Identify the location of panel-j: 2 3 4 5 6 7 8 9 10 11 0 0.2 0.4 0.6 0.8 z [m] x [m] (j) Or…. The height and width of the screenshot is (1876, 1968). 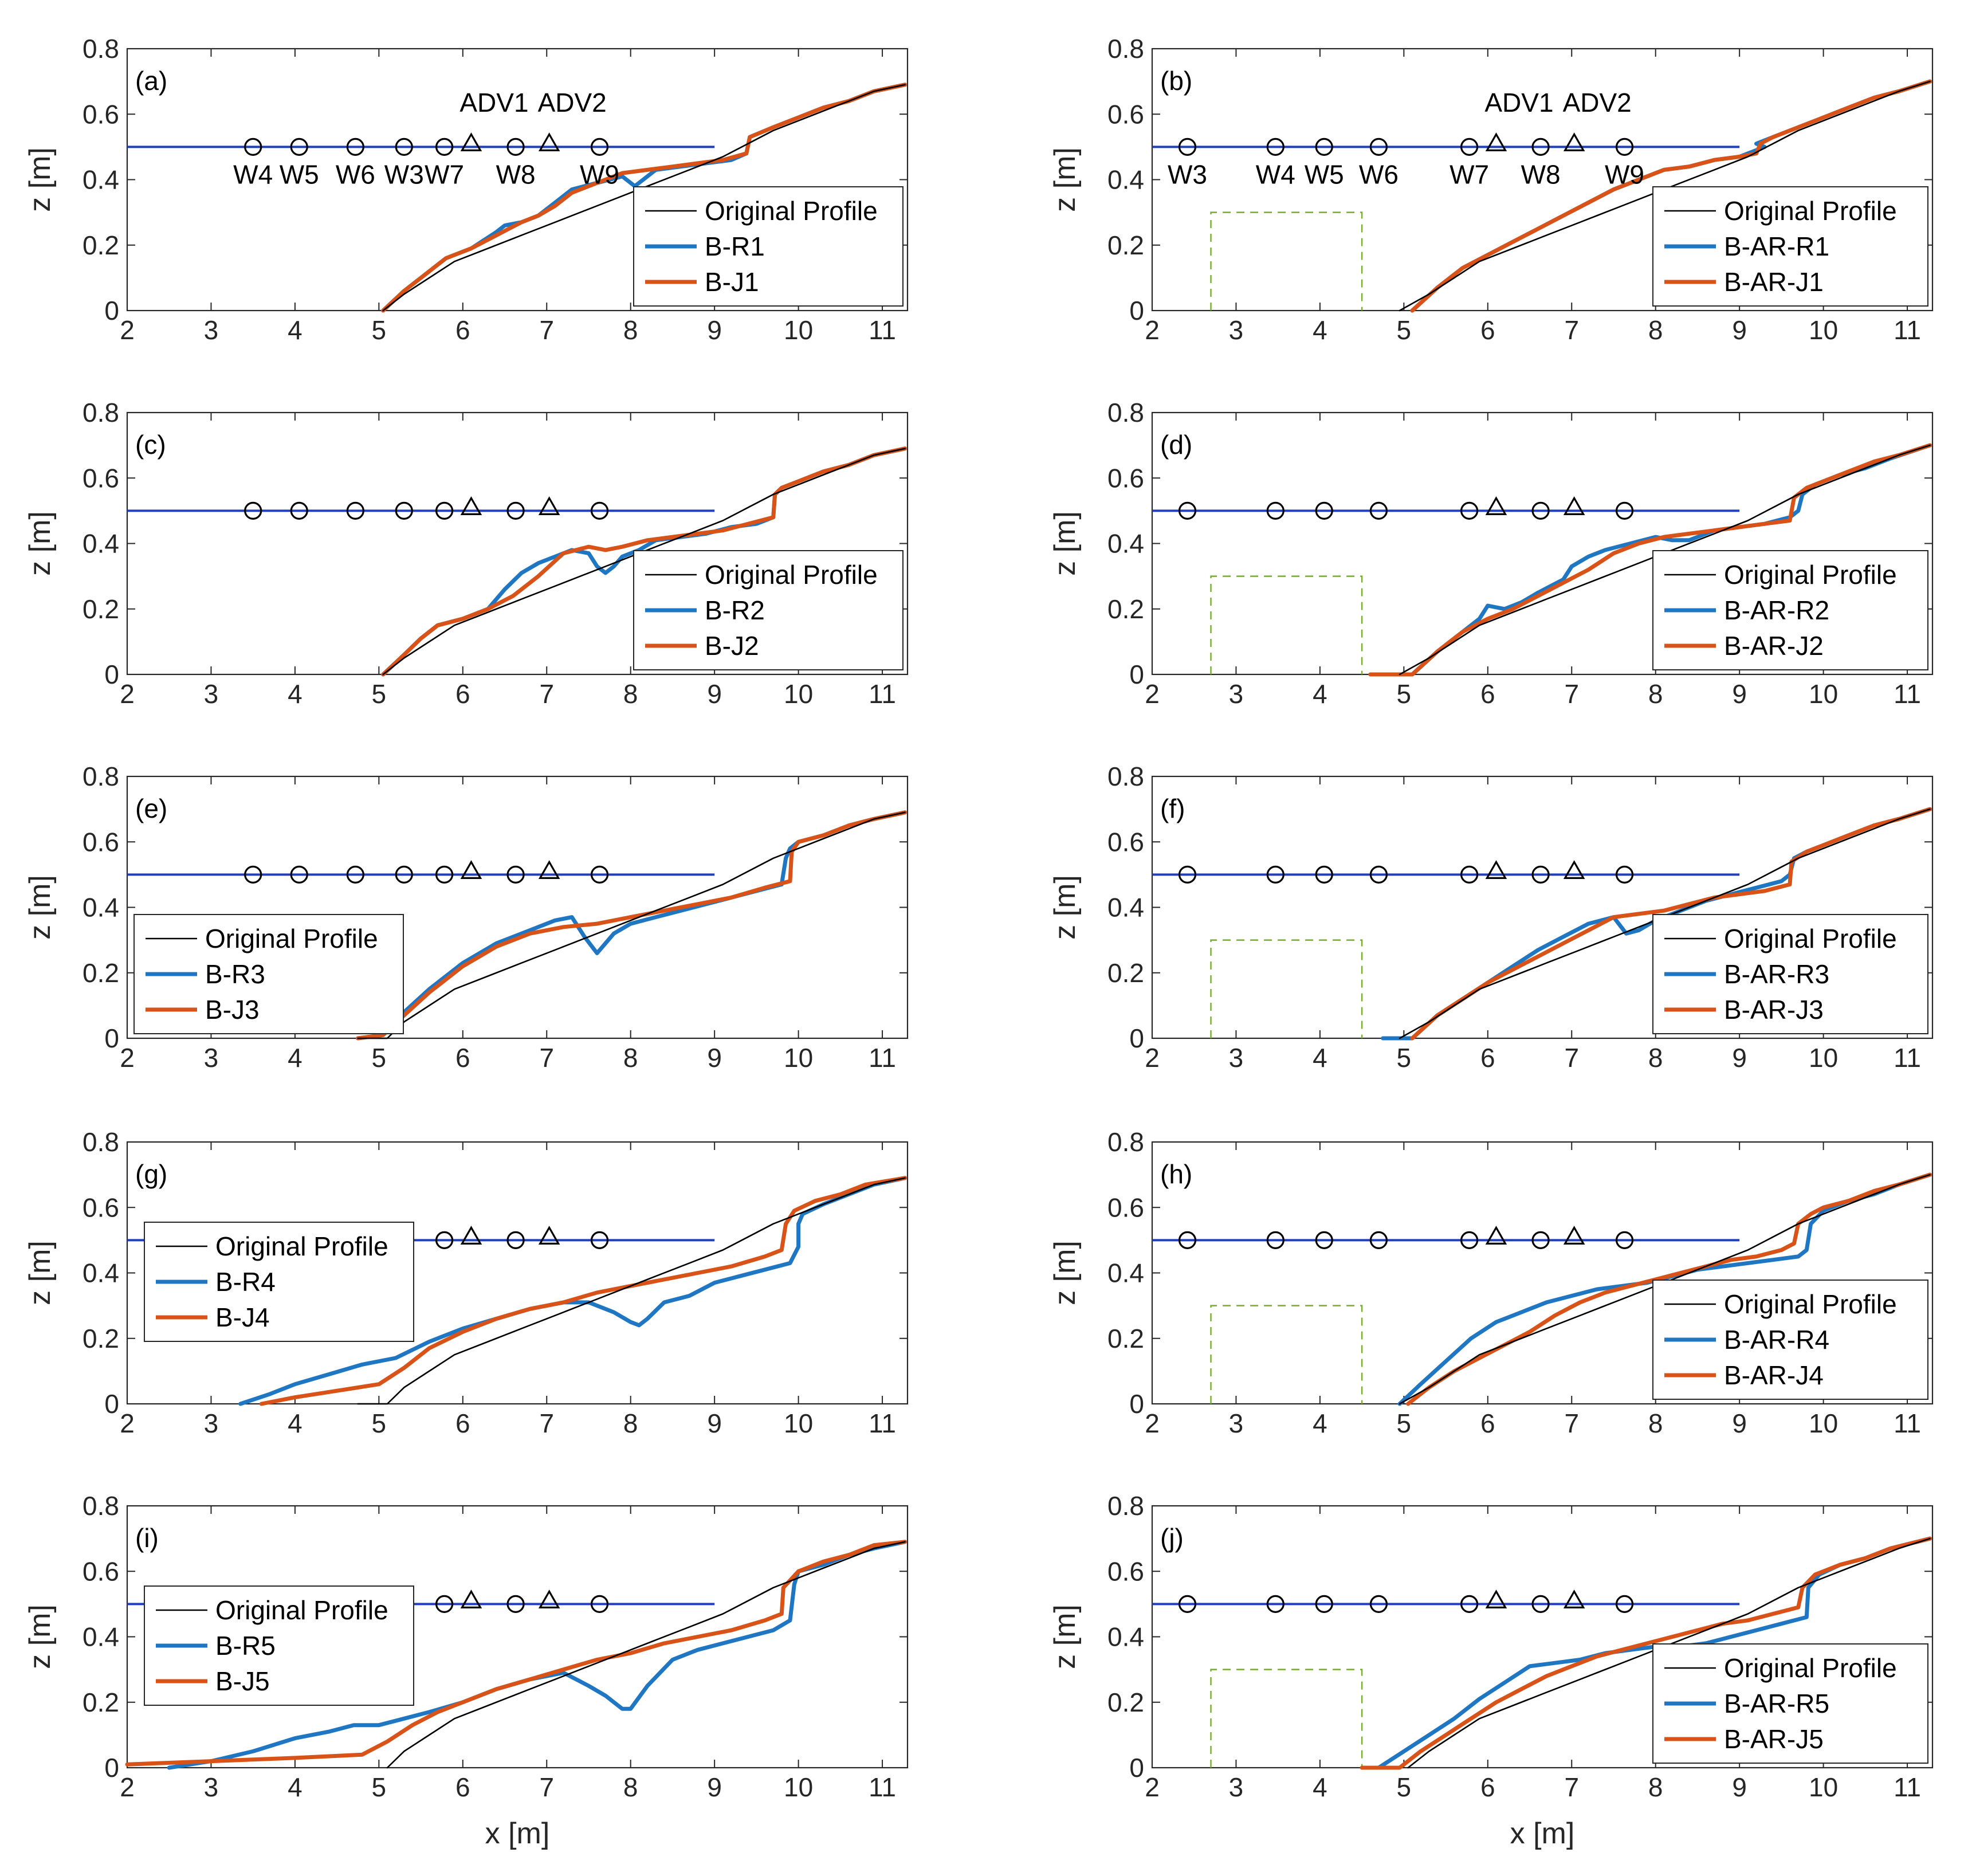
(1491, 1671).